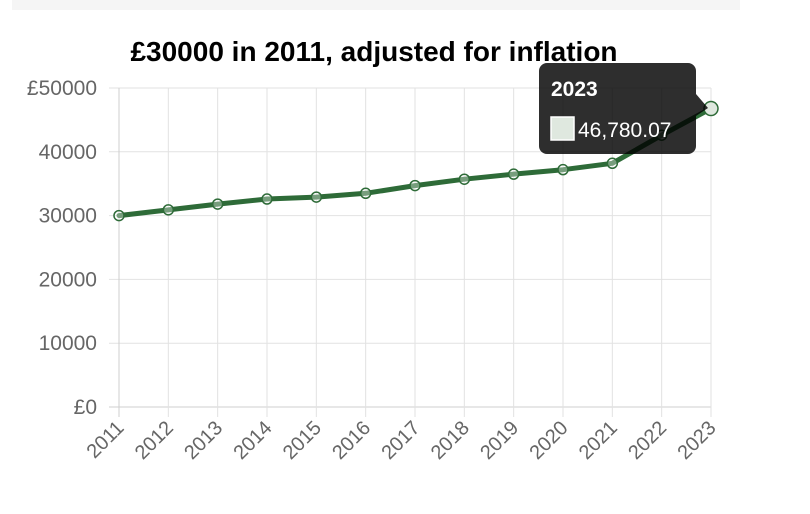  What do you see at coordinates (499, 440) in the screenshot?
I see `x-tick-label: 2019` at bounding box center [499, 440].